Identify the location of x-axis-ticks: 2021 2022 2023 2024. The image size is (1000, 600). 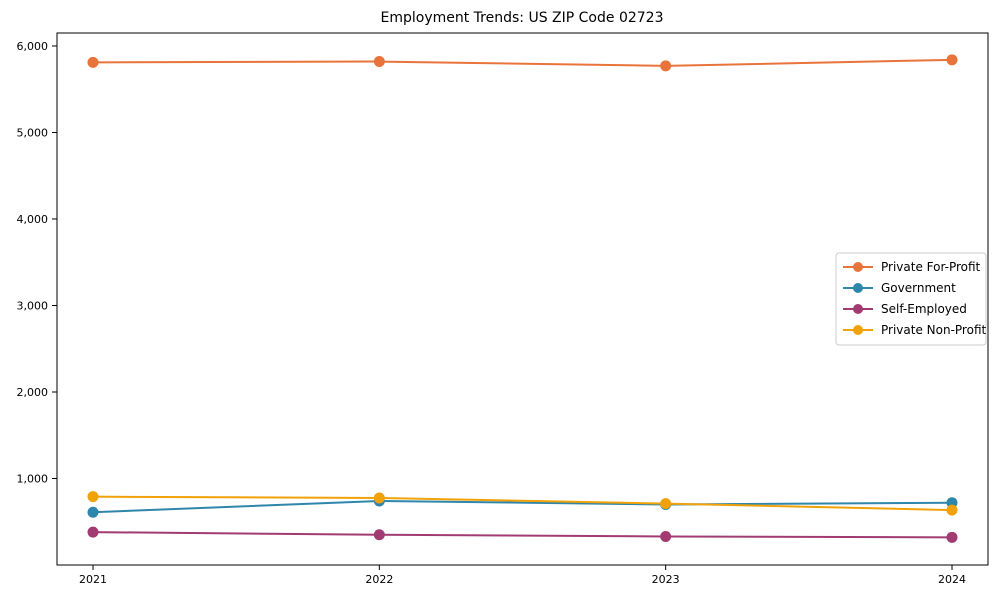
(522, 575).